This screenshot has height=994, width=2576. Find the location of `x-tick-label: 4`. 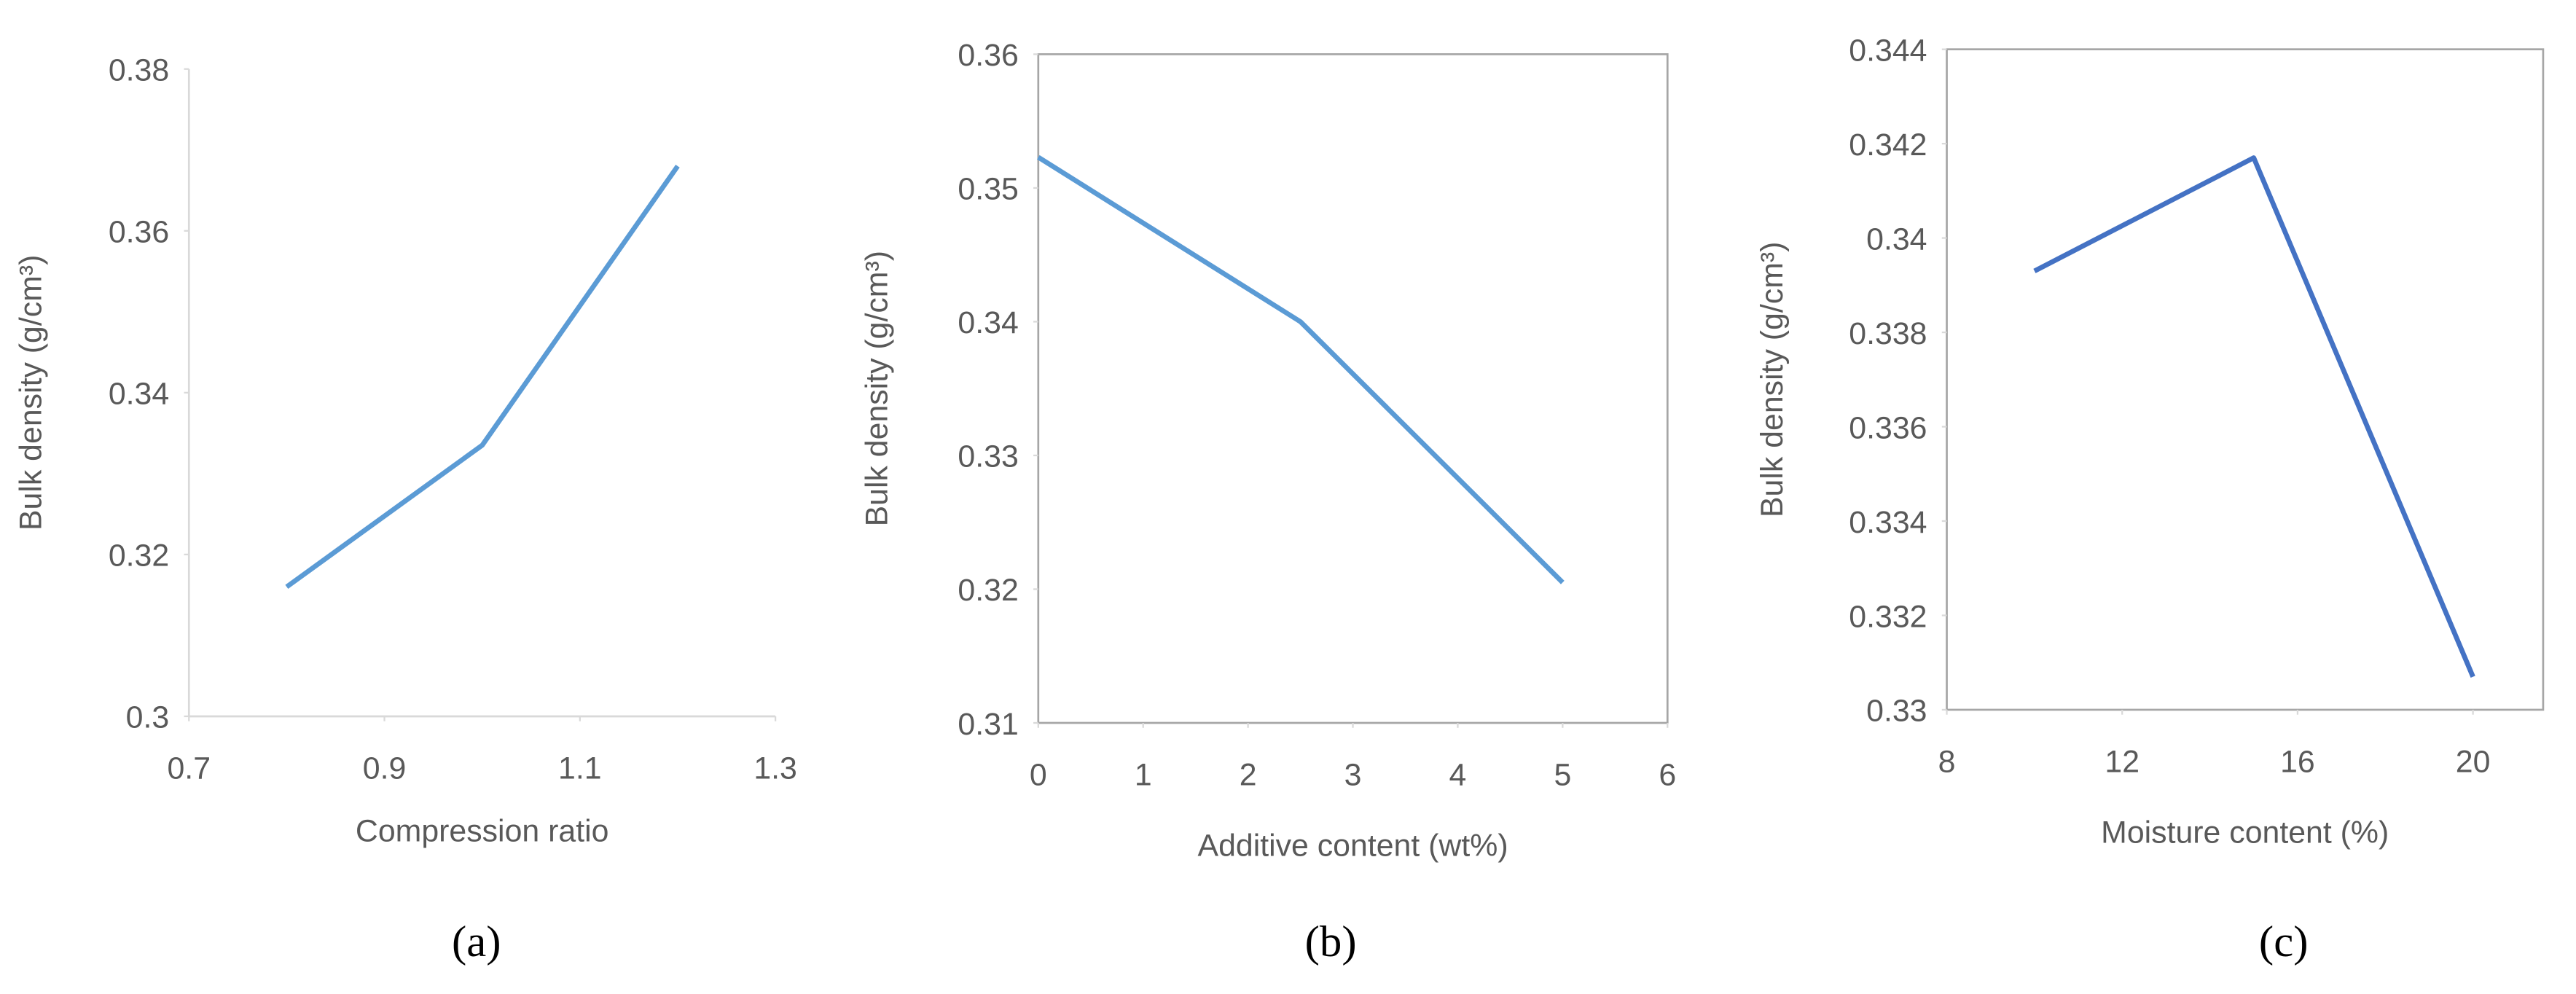

x-tick-label: 4 is located at coordinates (1458, 776).